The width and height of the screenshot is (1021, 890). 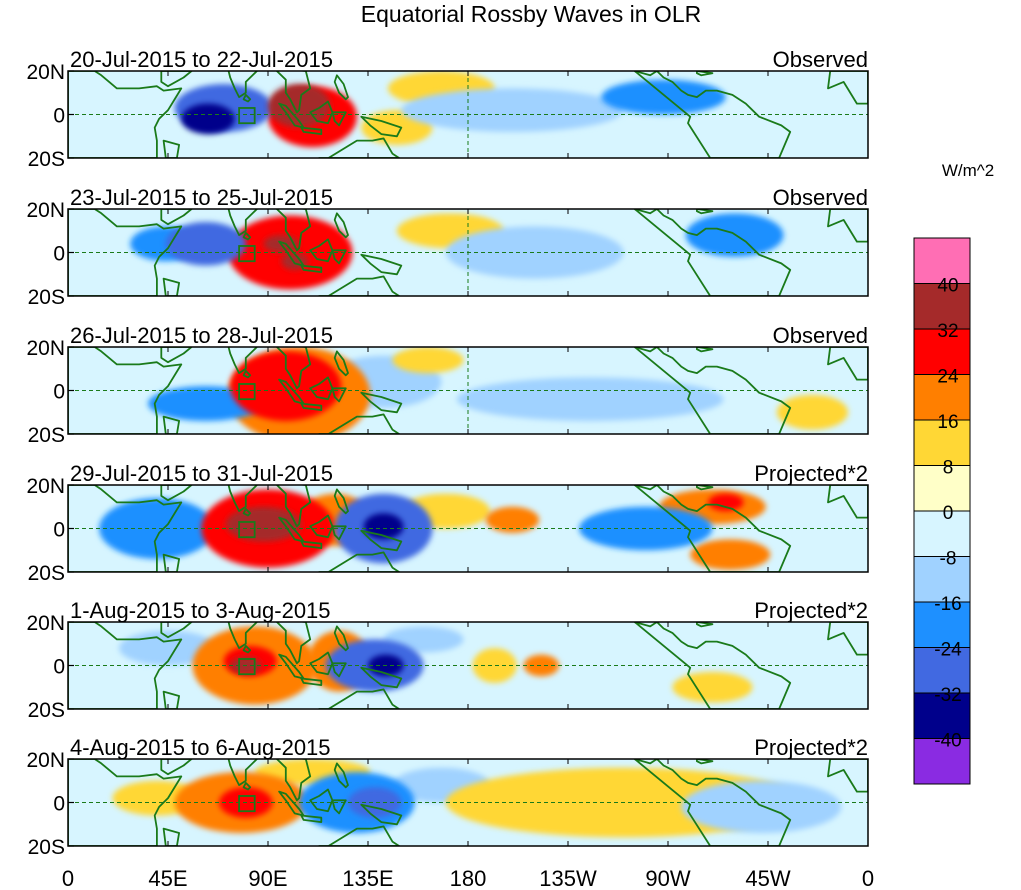 I want to click on colorbar: W/m^2 40 32 24 16 8 0 -8 -16 -24 -32 -40, so click(x=953, y=473).